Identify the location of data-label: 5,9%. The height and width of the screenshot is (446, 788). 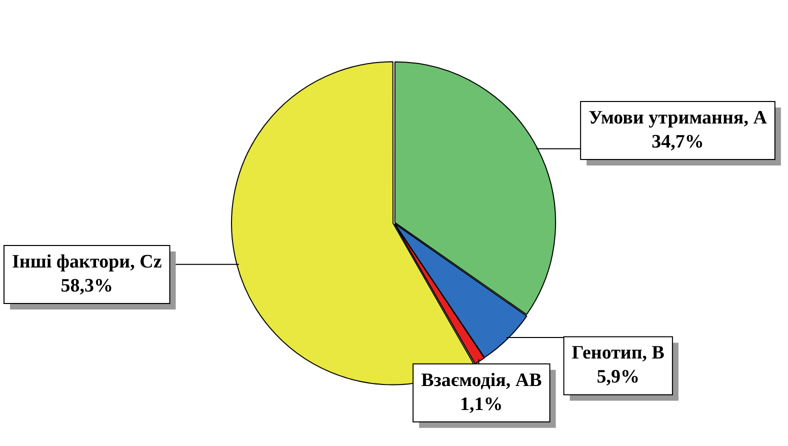
(618, 377).